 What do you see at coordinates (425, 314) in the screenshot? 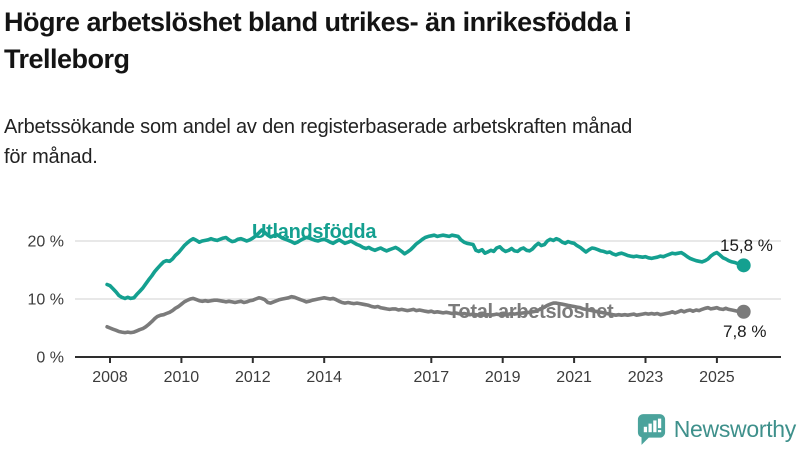
I see `series-line-total-arbetsl-shet` at bounding box center [425, 314].